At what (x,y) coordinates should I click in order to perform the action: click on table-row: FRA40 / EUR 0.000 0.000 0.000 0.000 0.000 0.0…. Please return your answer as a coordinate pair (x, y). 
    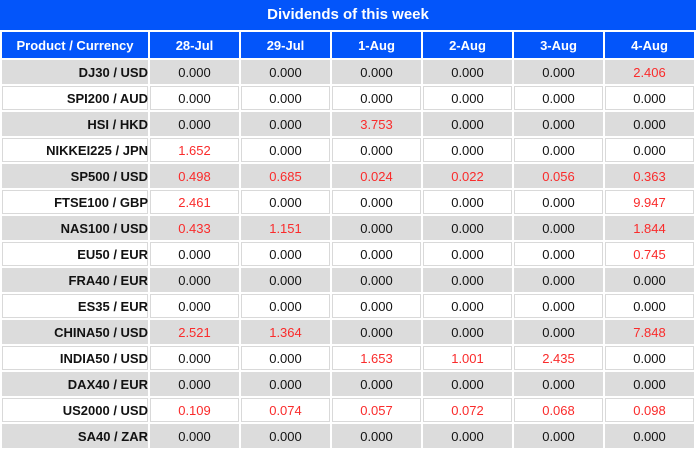
    Looking at the image, I should click on (348, 280).